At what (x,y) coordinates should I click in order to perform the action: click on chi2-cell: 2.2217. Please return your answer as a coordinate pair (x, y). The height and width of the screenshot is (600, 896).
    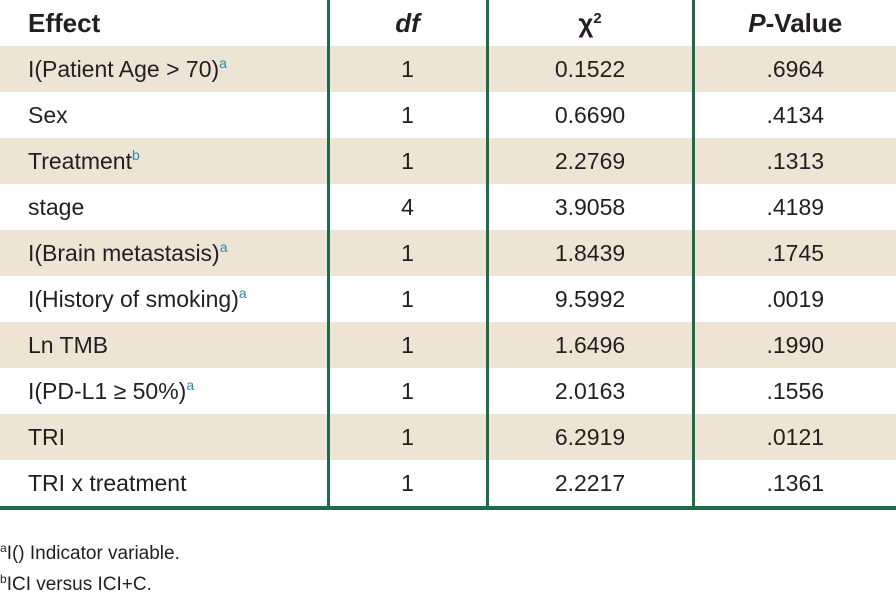
    Looking at the image, I should click on (589, 485).